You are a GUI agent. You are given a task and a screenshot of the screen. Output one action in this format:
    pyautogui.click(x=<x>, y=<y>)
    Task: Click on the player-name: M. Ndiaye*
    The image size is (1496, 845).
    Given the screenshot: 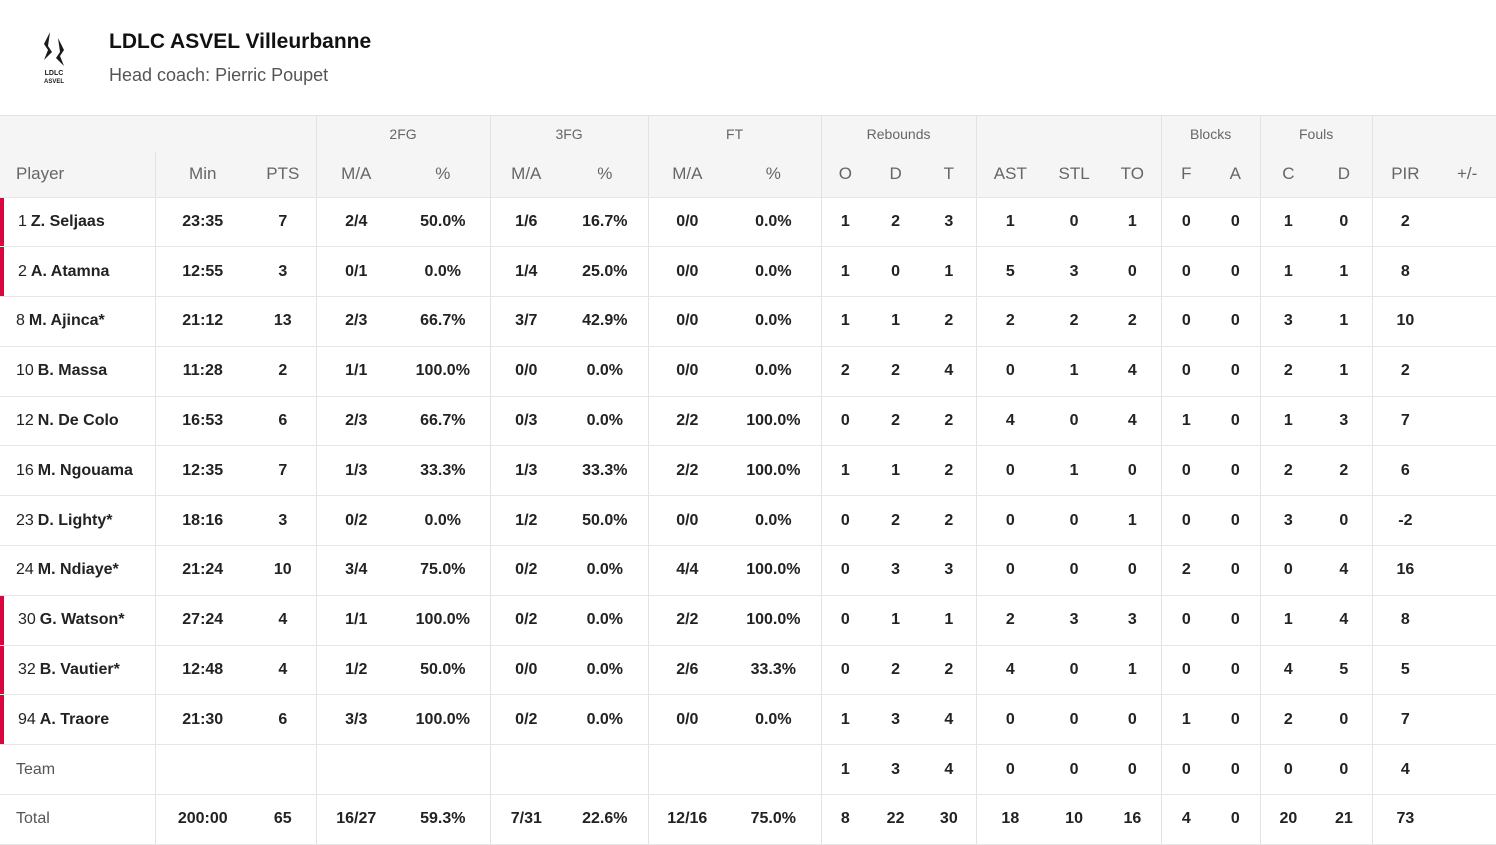 What is the action you would take?
    pyautogui.click(x=78, y=570)
    